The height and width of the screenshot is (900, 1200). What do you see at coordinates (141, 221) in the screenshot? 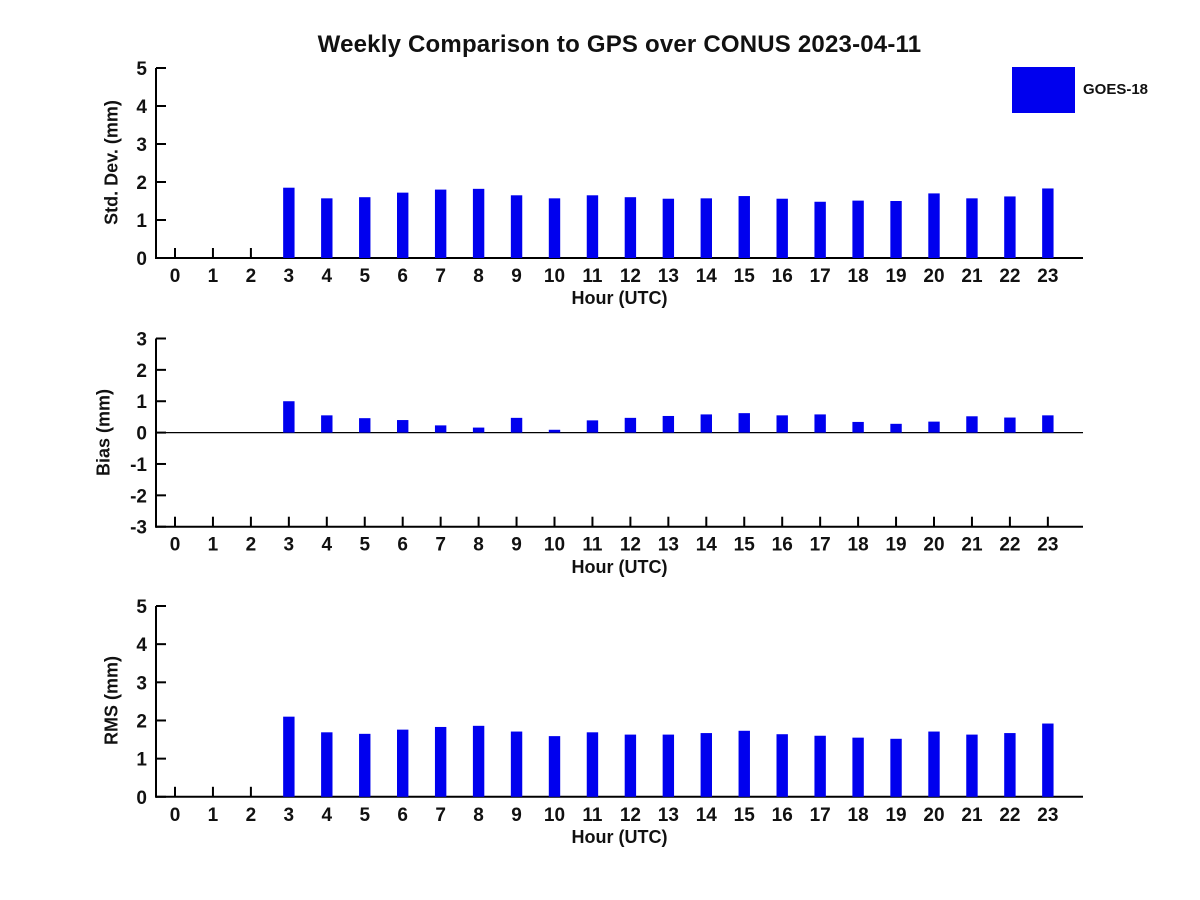
I see `y-tick-label: 1` at bounding box center [141, 221].